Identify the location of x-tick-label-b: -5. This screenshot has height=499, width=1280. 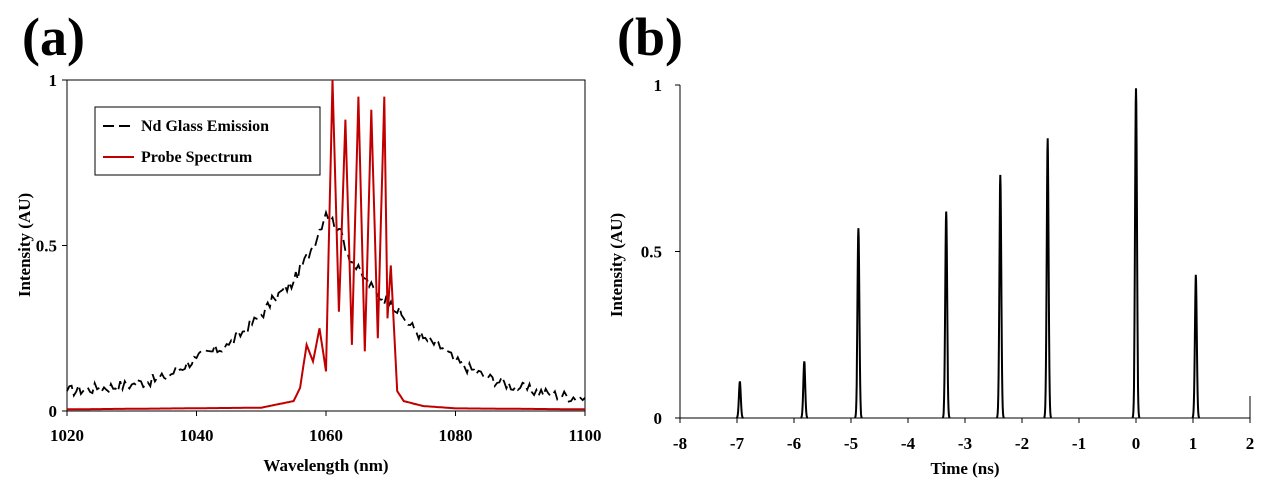
(851, 443).